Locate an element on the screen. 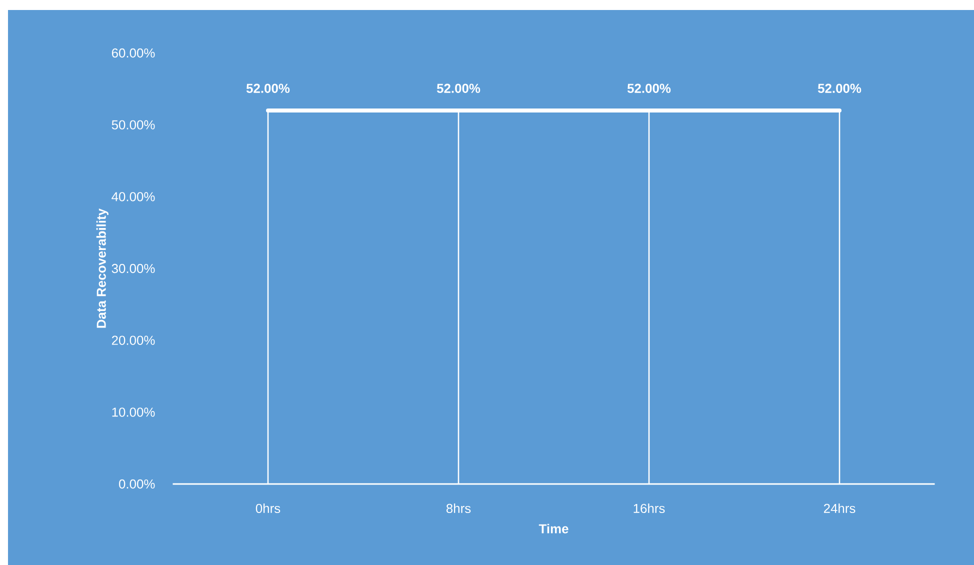  y-tick-label: 60.00% is located at coordinates (133, 53).